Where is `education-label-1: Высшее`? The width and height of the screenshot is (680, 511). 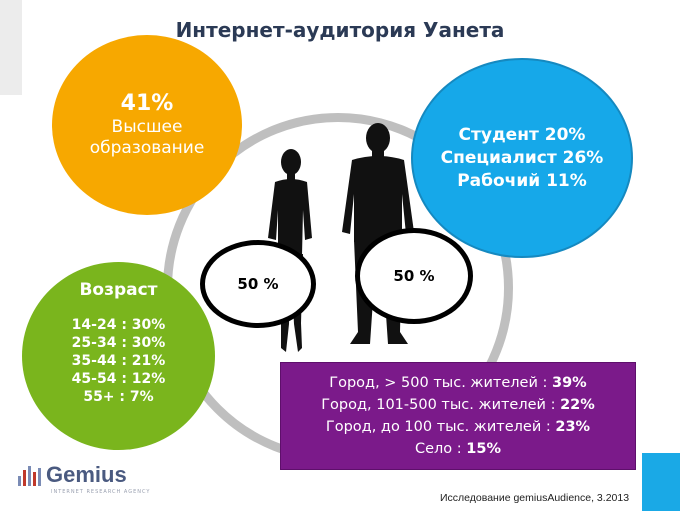 education-label-1: Высшее is located at coordinates (147, 127).